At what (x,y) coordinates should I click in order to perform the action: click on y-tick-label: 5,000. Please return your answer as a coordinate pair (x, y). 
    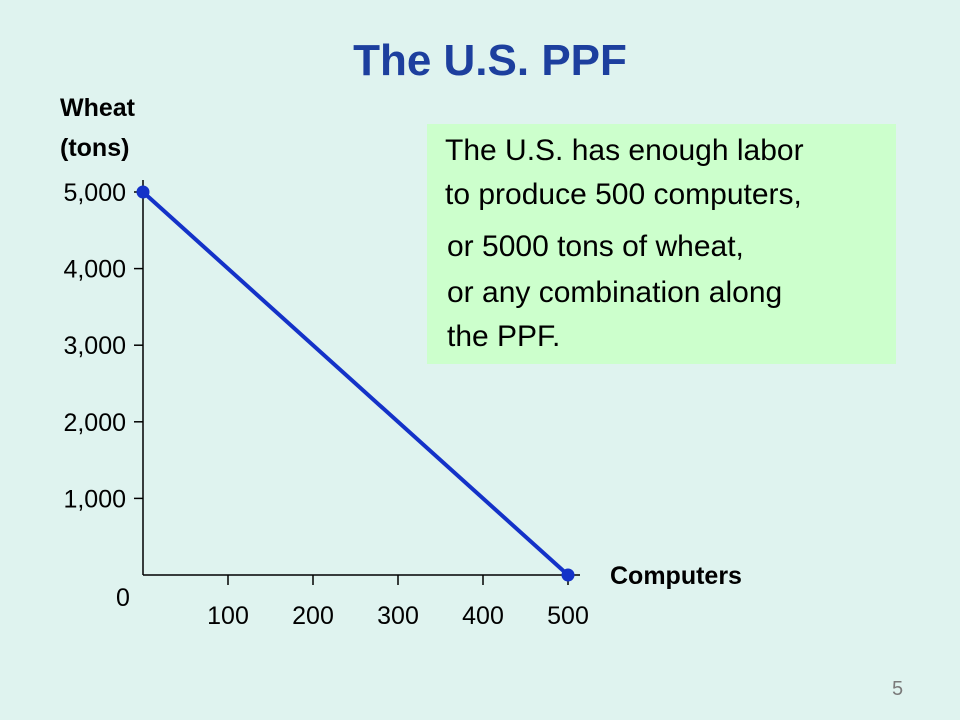
    Looking at the image, I should click on (94, 193).